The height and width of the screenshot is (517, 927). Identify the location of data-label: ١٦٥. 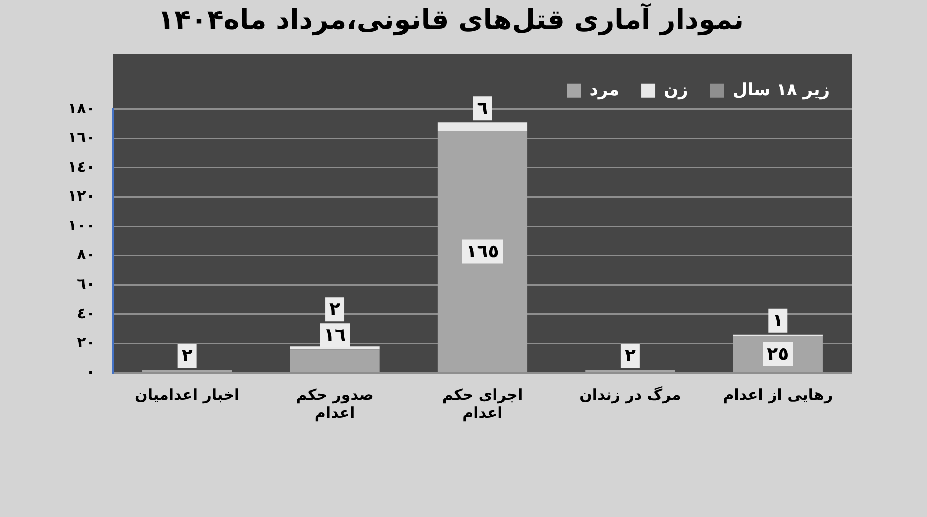
(483, 251).